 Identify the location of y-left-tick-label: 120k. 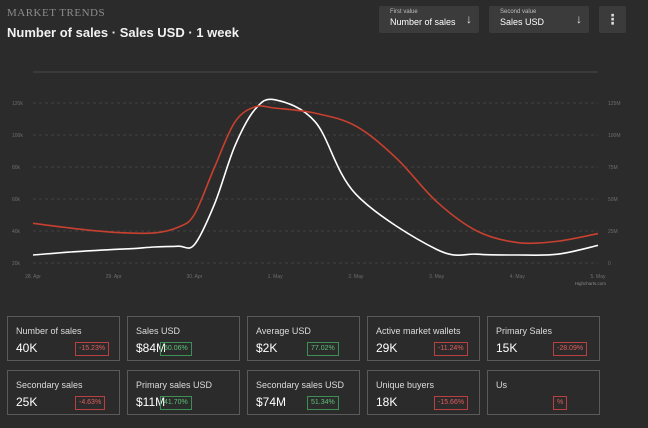
(17, 104).